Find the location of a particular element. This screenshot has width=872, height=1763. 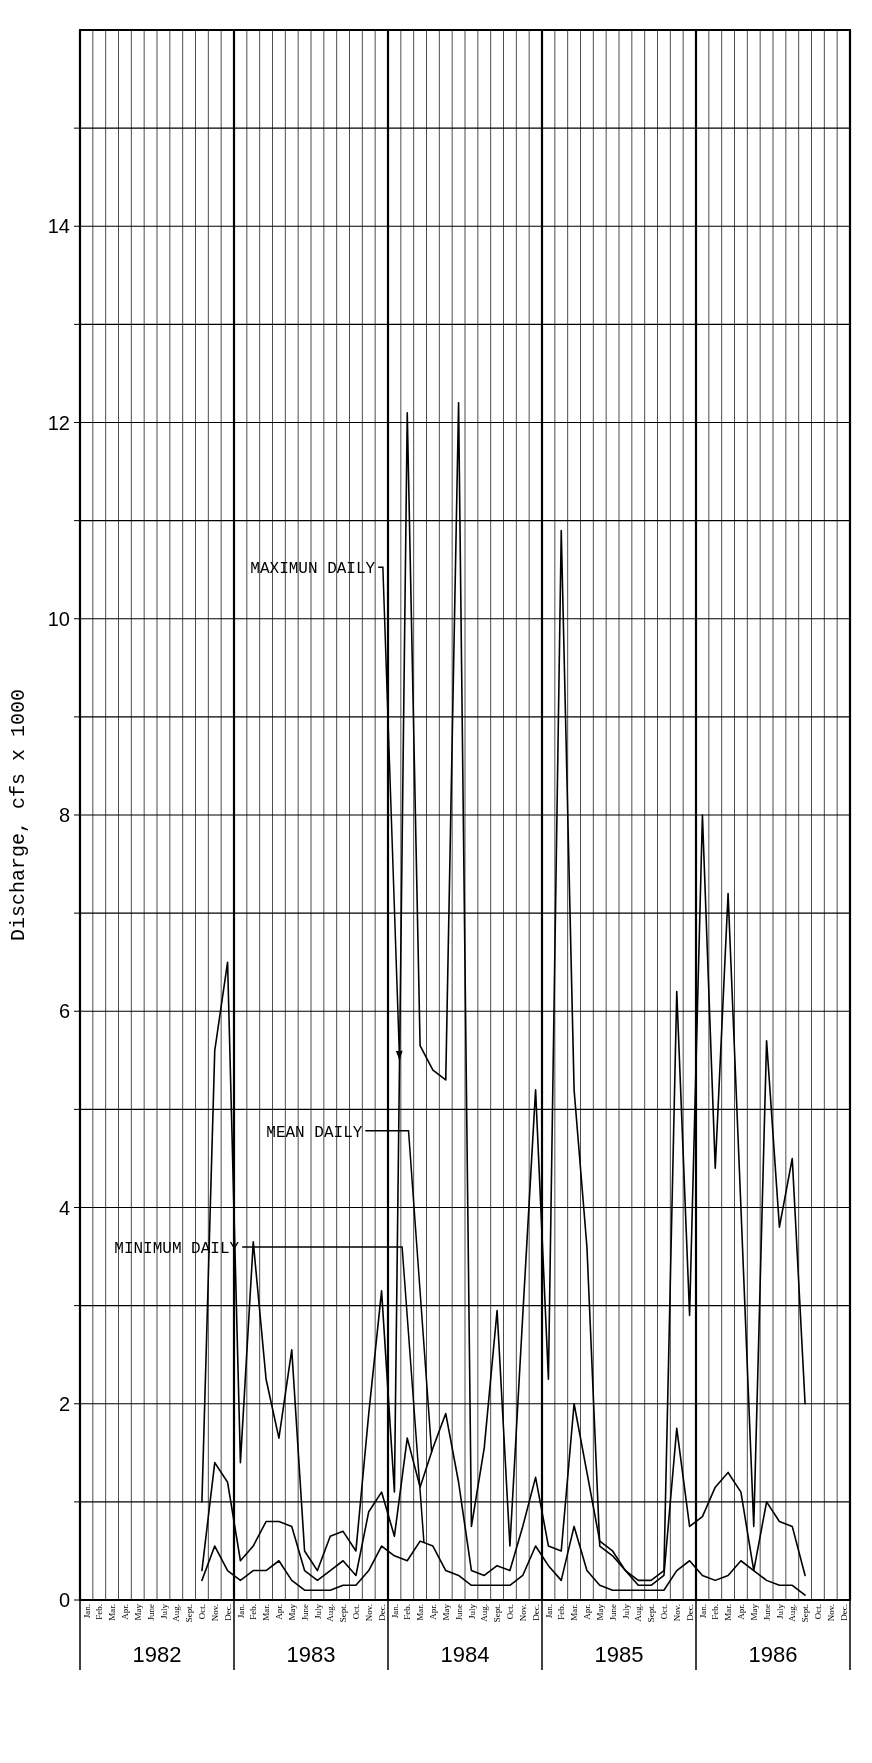

y-tick-label: 12 is located at coordinates (58, 422).